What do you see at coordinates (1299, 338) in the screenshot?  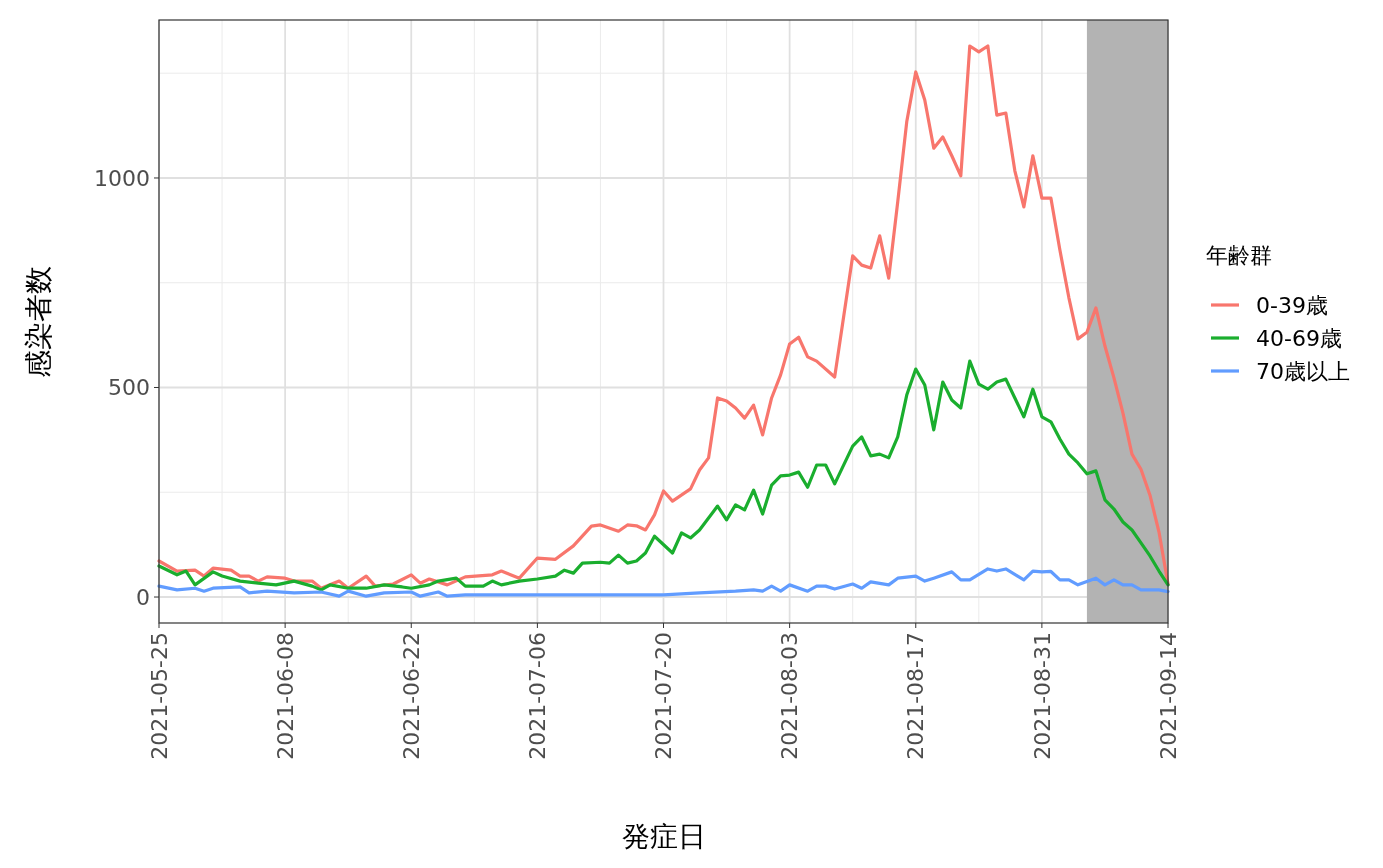 I see `legend-label: 40-69歳` at bounding box center [1299, 338].